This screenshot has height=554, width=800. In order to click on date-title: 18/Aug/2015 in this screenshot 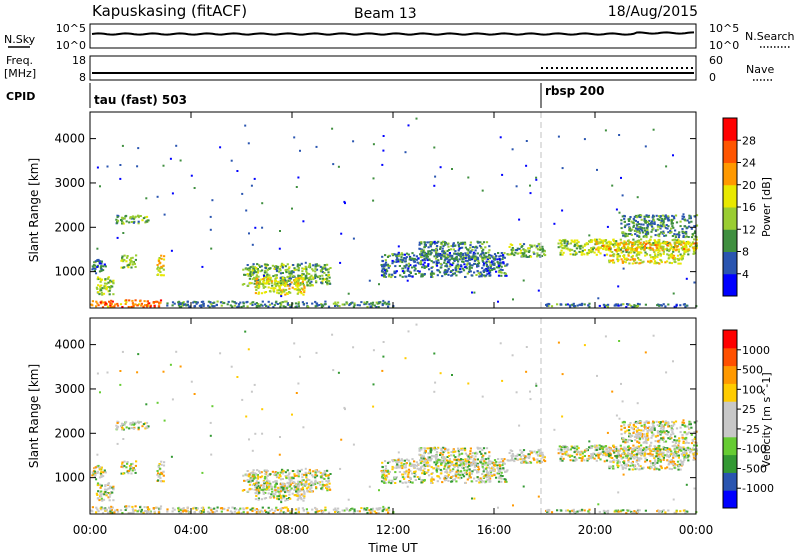, I will do `click(653, 12)`.